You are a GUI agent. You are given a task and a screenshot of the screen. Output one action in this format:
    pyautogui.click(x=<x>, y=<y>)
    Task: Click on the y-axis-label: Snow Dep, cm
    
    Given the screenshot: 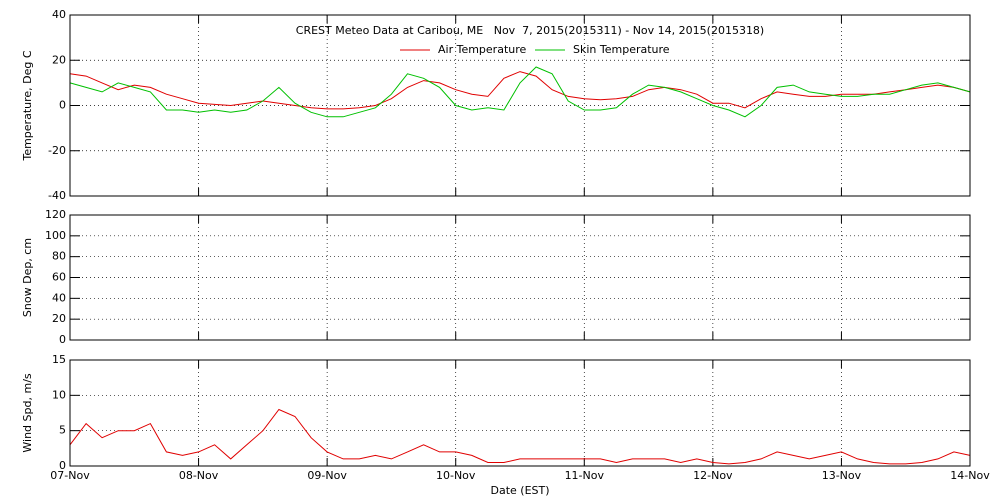 What is the action you would take?
    pyautogui.click(x=27, y=277)
    